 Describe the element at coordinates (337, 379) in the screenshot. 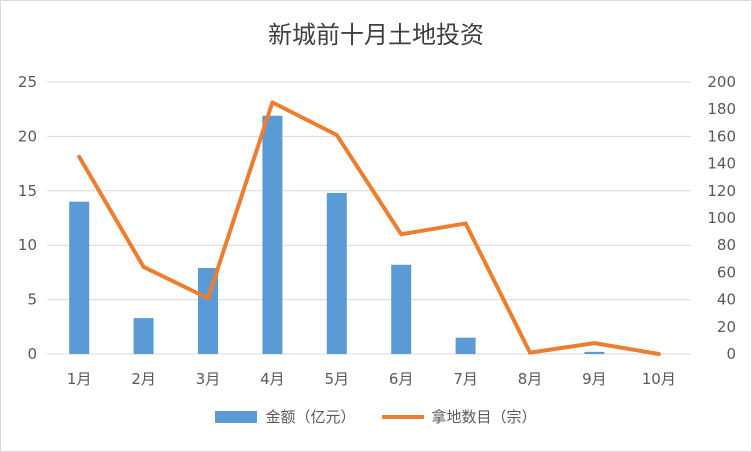

I see `x-tick-label: 5月` at that location.